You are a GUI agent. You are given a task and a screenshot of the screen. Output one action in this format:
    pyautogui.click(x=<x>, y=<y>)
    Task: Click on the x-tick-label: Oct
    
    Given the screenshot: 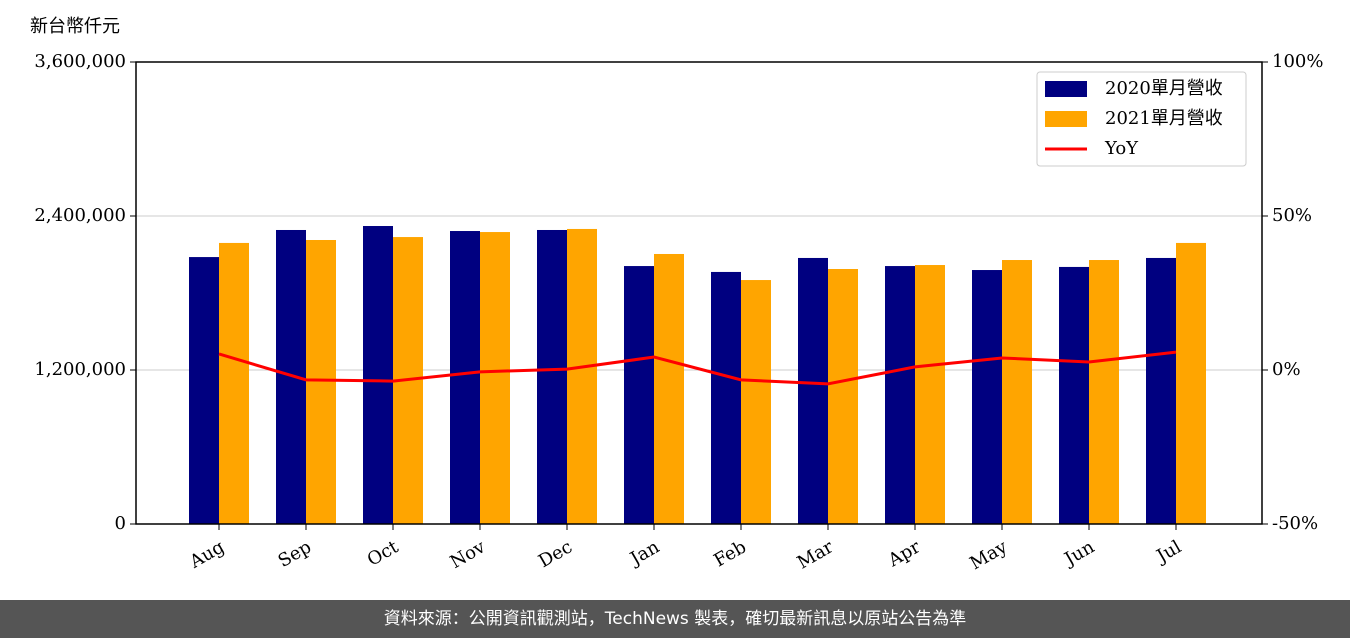 What is the action you would take?
    pyautogui.click(x=383, y=553)
    